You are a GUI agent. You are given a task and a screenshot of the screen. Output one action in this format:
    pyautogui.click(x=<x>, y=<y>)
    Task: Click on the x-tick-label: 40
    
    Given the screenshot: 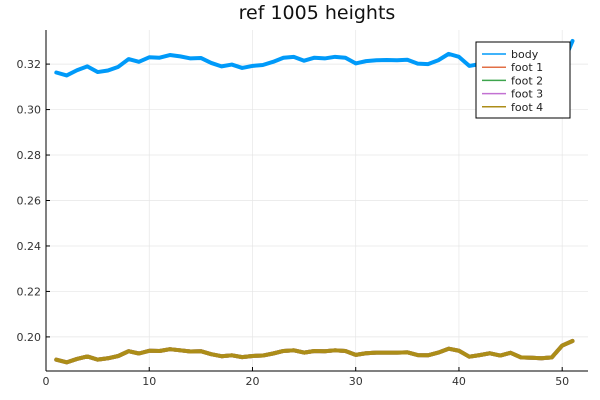 What is the action you would take?
    pyautogui.click(x=459, y=381)
    